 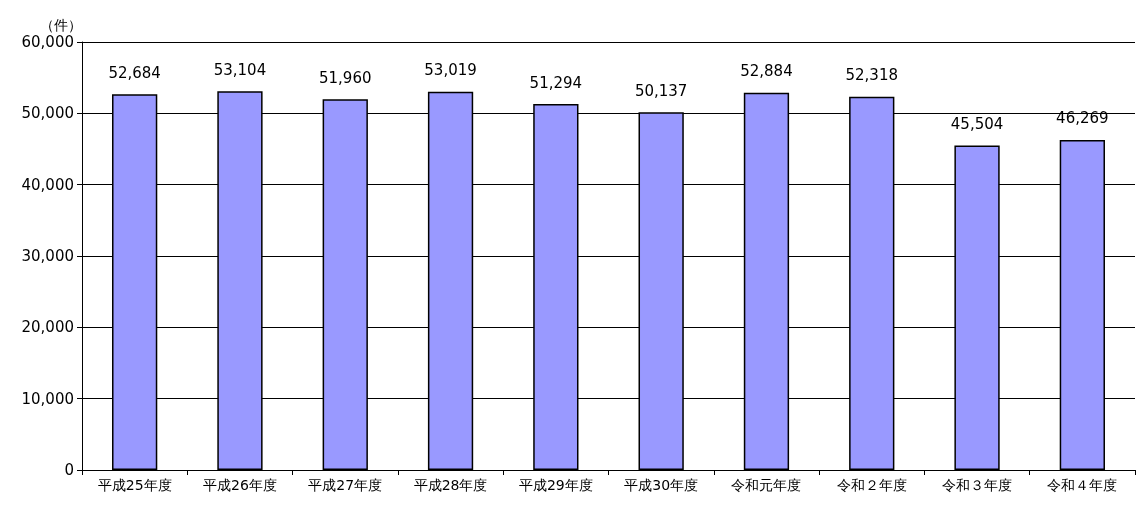 What do you see at coordinates (766, 485) in the screenshot?
I see `x-tick-label: 令和元年度` at bounding box center [766, 485].